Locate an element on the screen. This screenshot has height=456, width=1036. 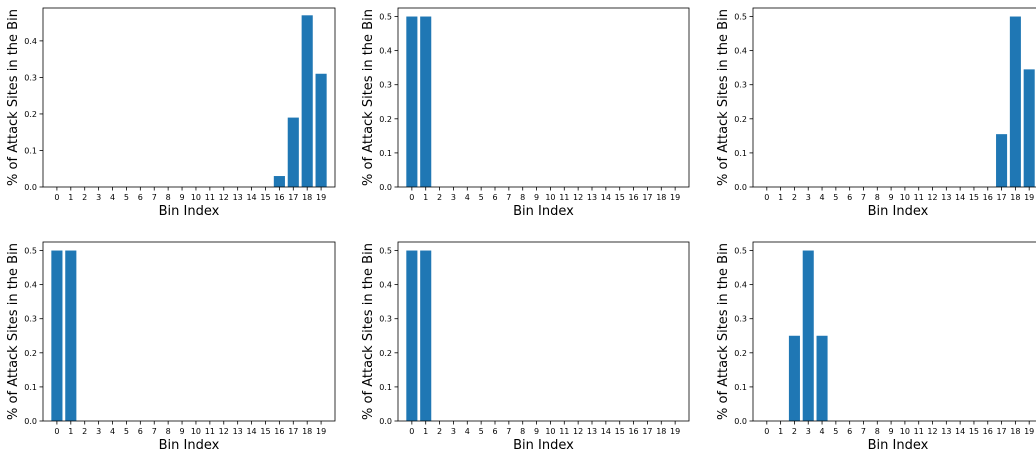
x-tick-label: 6 is located at coordinates (494, 197).